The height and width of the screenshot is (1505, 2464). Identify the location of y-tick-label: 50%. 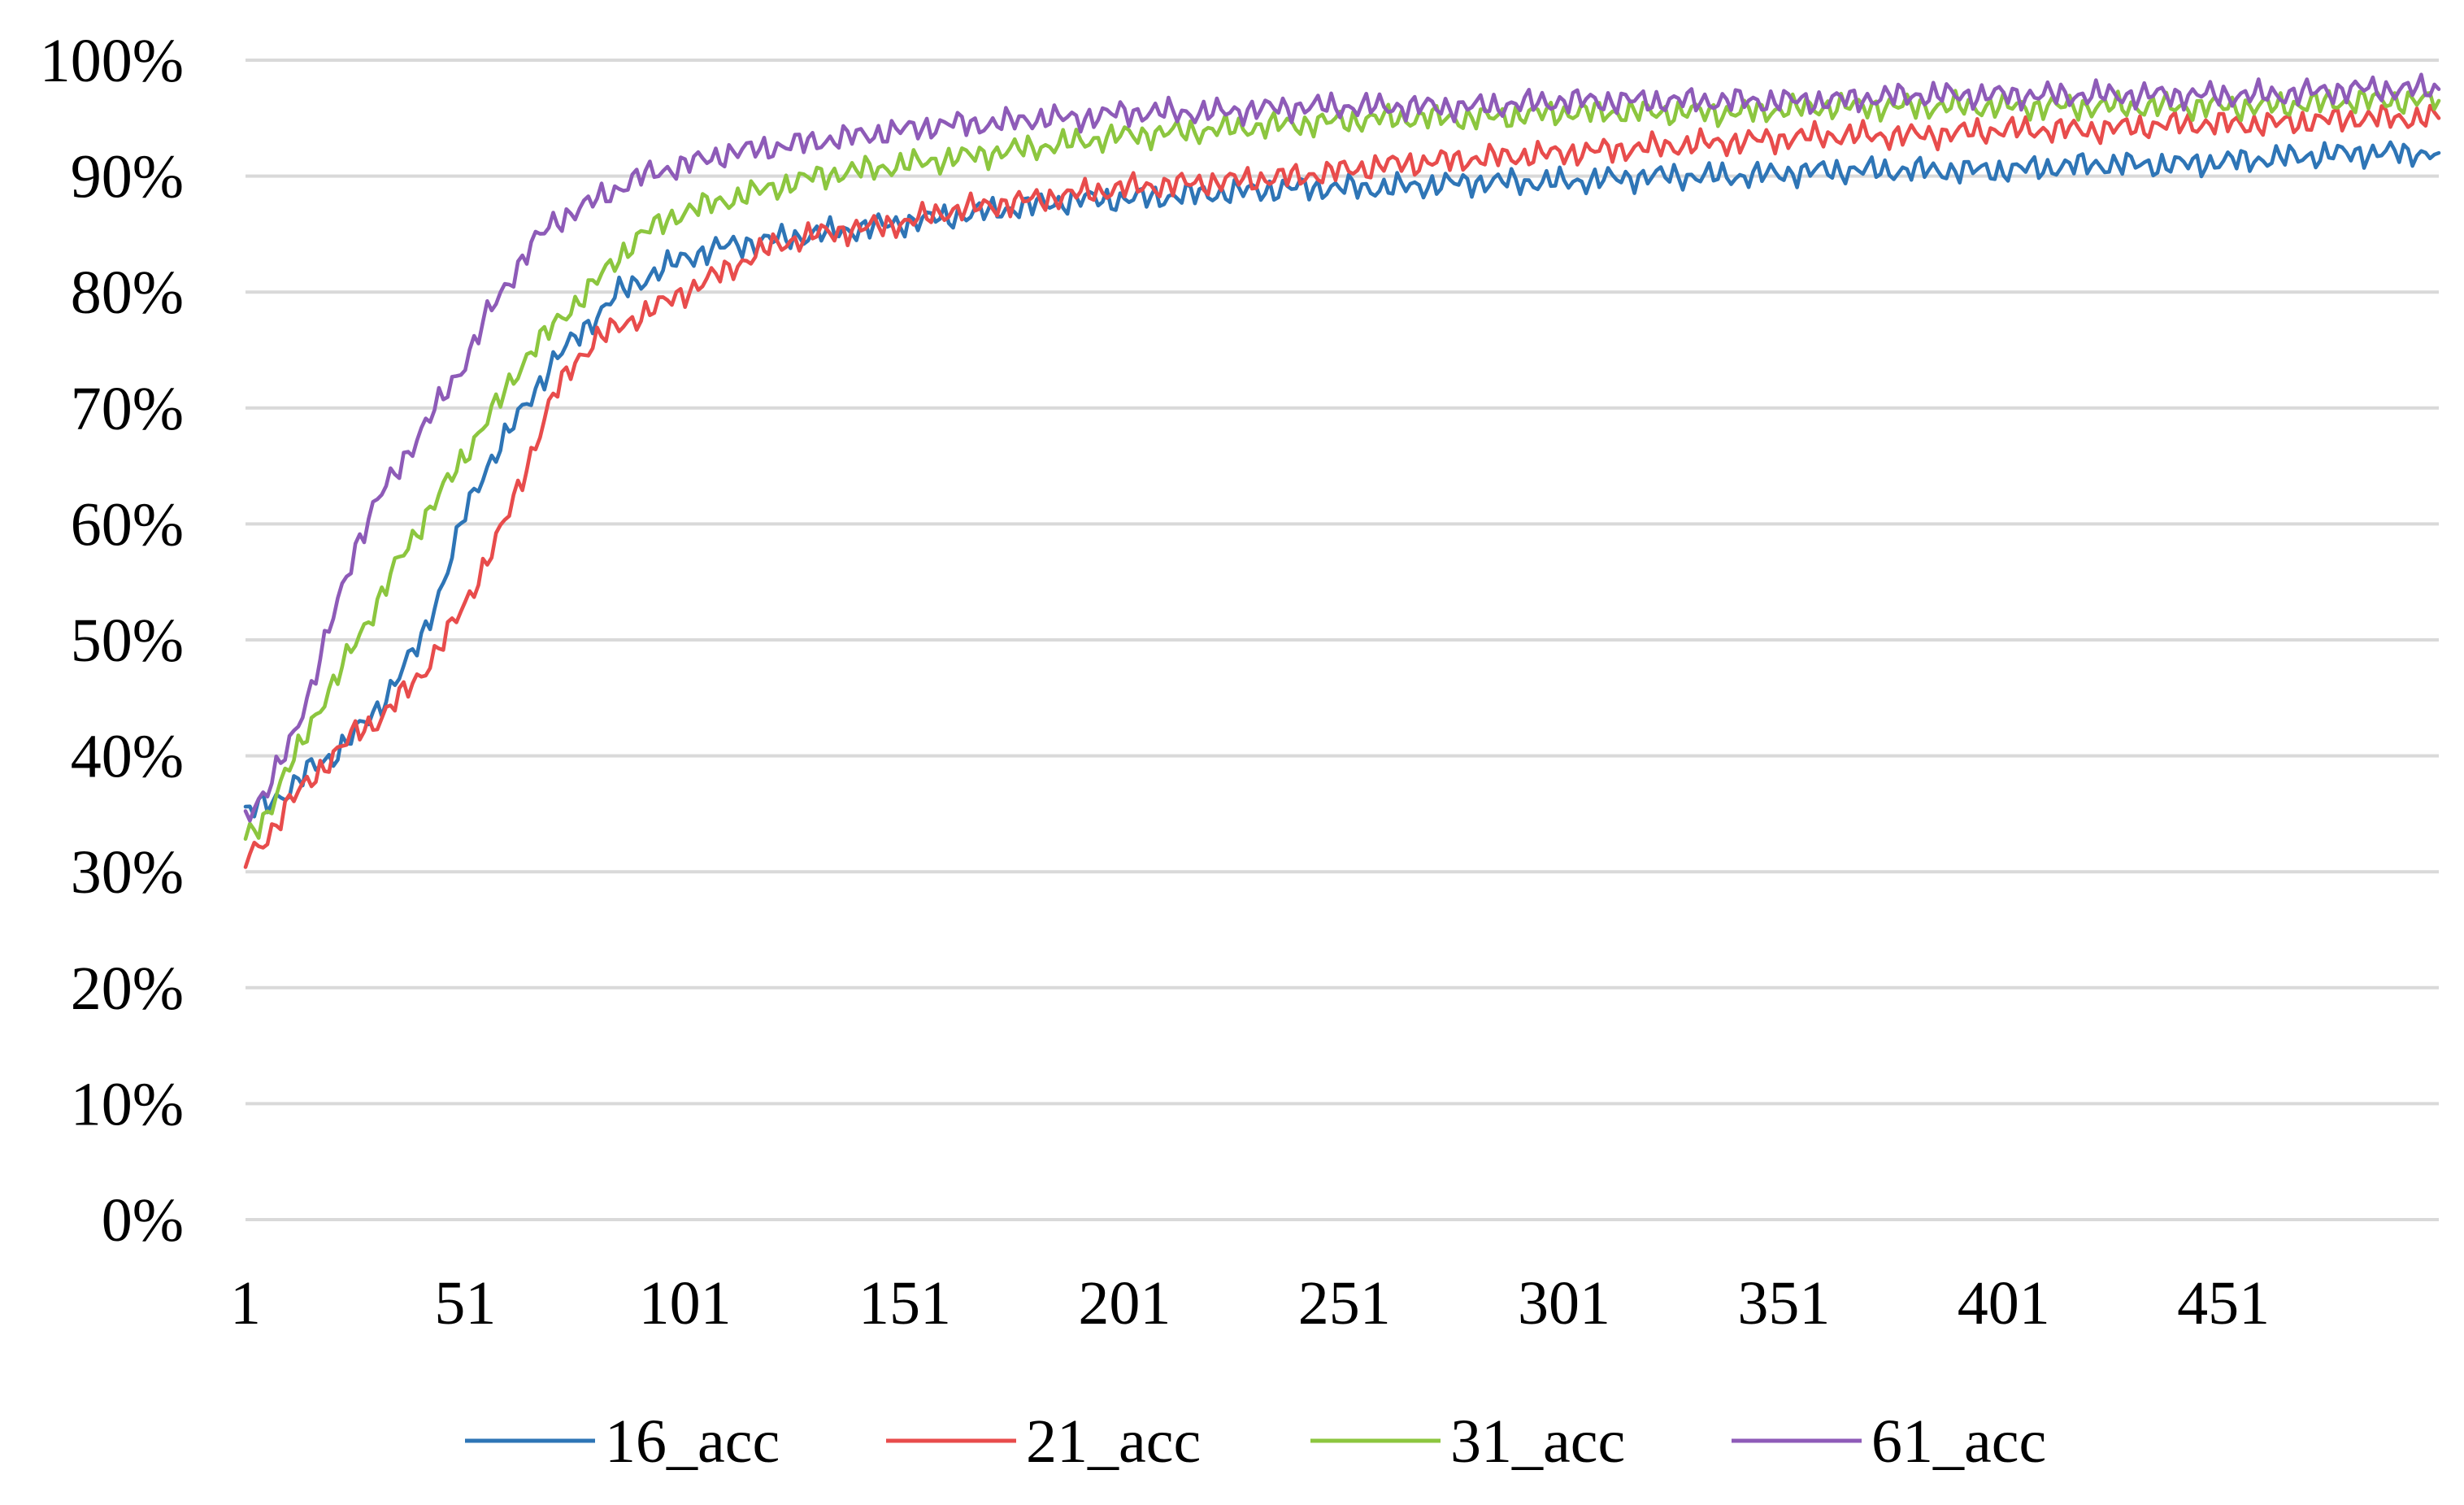
(128, 641).